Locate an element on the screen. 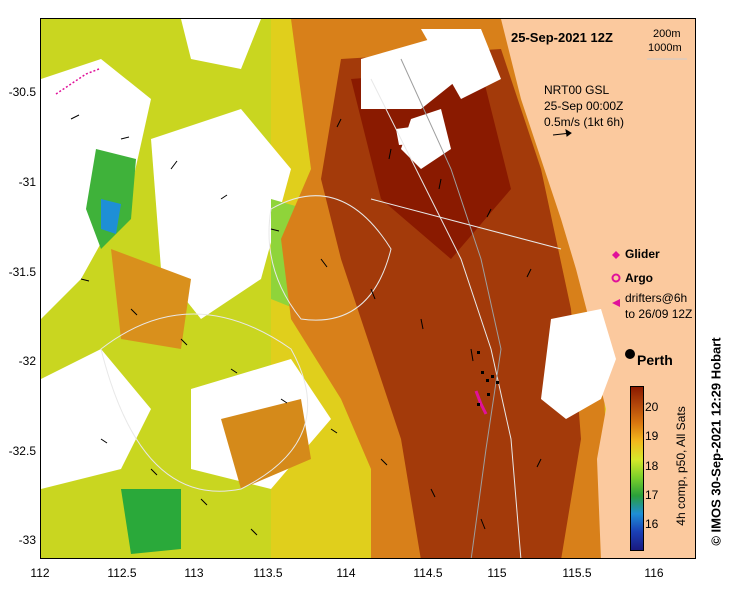 This screenshot has height=592, width=739. perth-marker-icon is located at coordinates (630, 354).